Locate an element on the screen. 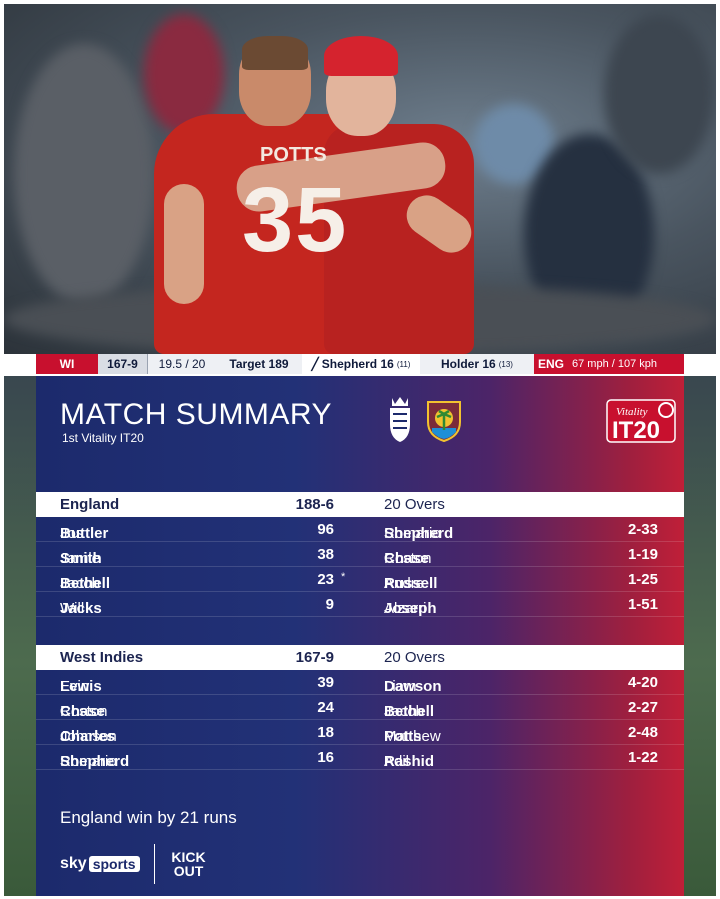 The height and width of the screenshot is (899, 720). scorebar-score: 167-9 is located at coordinates (123, 364).